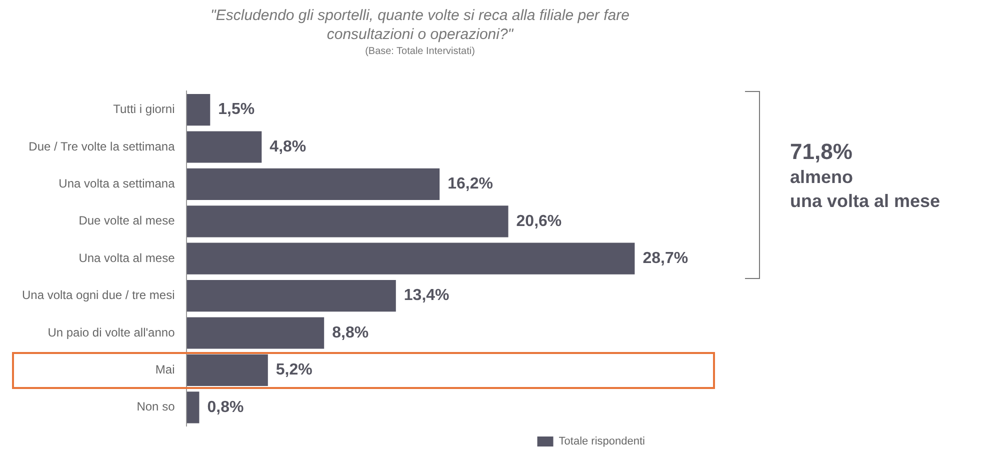 Image resolution: width=985 pixels, height=460 pixels. What do you see at coordinates (539, 221) in the screenshot?
I see `data-label: 20,6%` at bounding box center [539, 221].